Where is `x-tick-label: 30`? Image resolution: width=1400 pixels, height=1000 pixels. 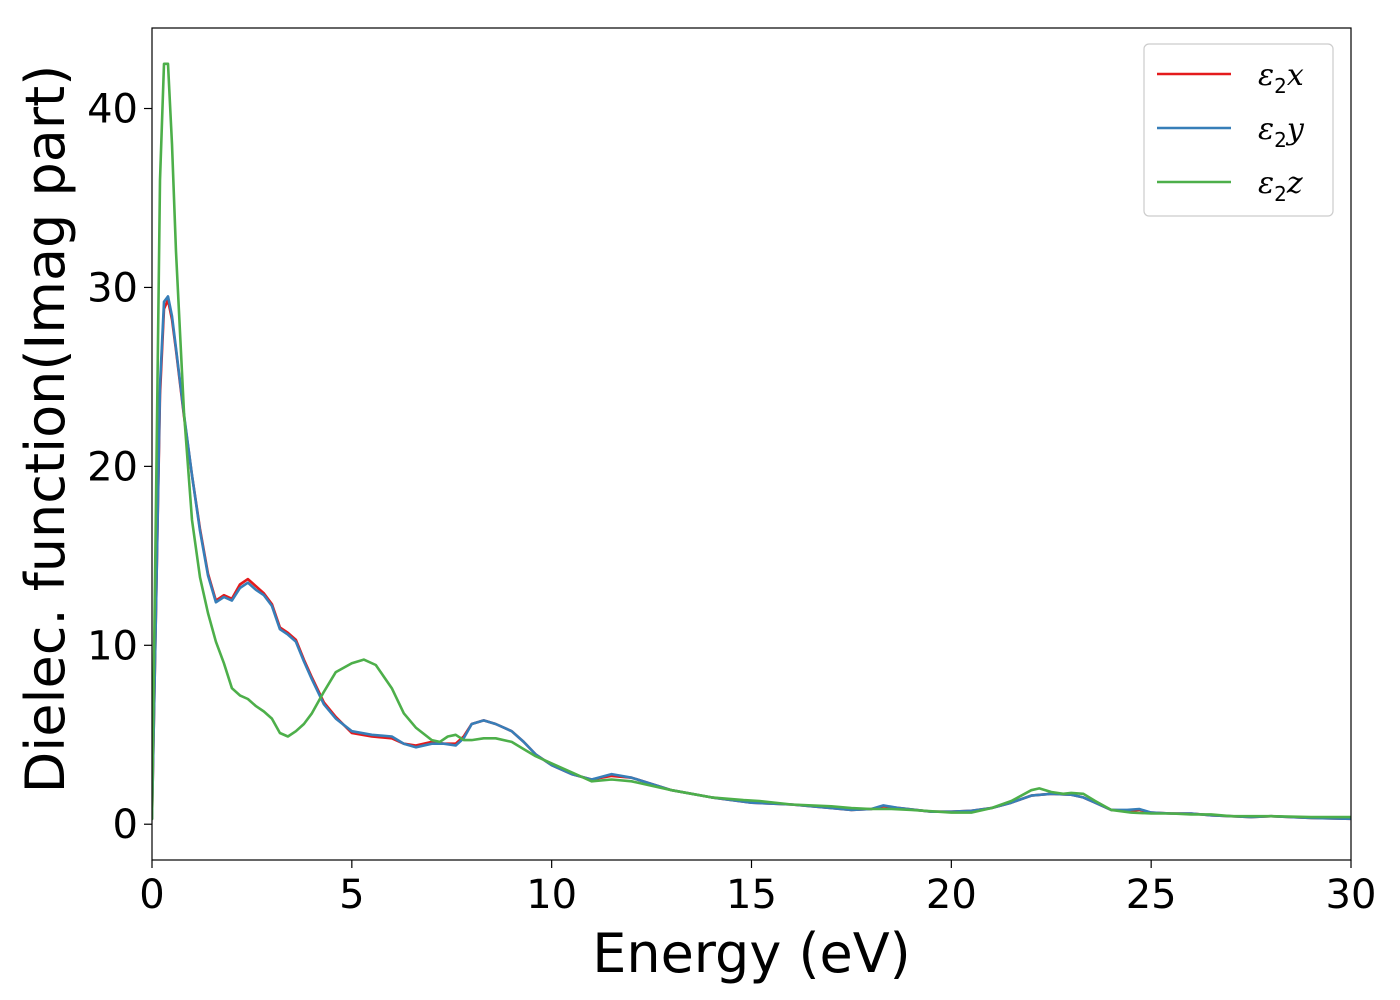
x-tick-label: 30 is located at coordinates (1351, 895).